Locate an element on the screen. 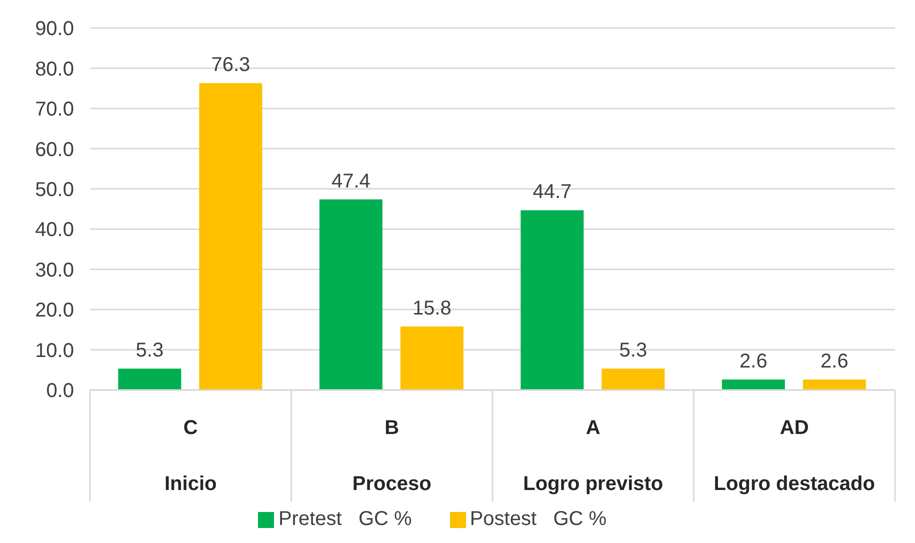 The image size is (915, 543). legend-label: Pretest GC % is located at coordinates (345, 519).